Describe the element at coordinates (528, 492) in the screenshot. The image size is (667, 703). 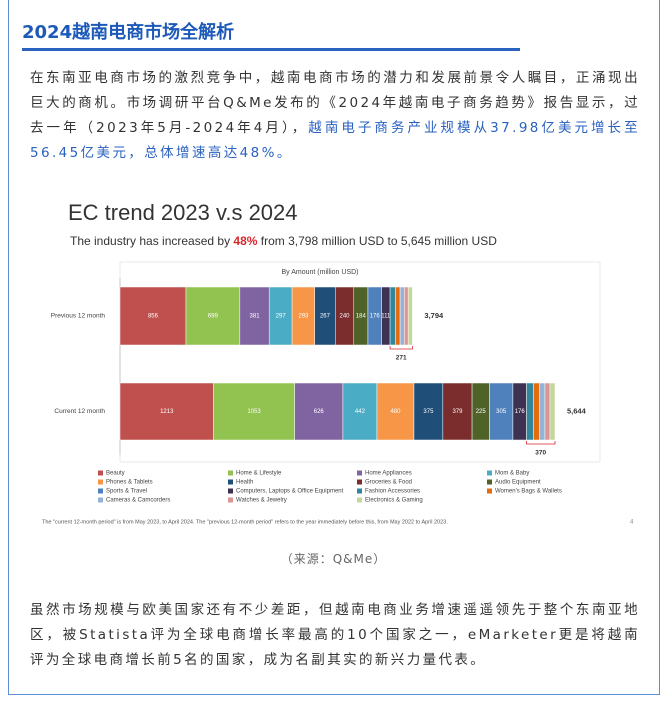
I see `legend-label: Women's Bags & Wallets` at that location.